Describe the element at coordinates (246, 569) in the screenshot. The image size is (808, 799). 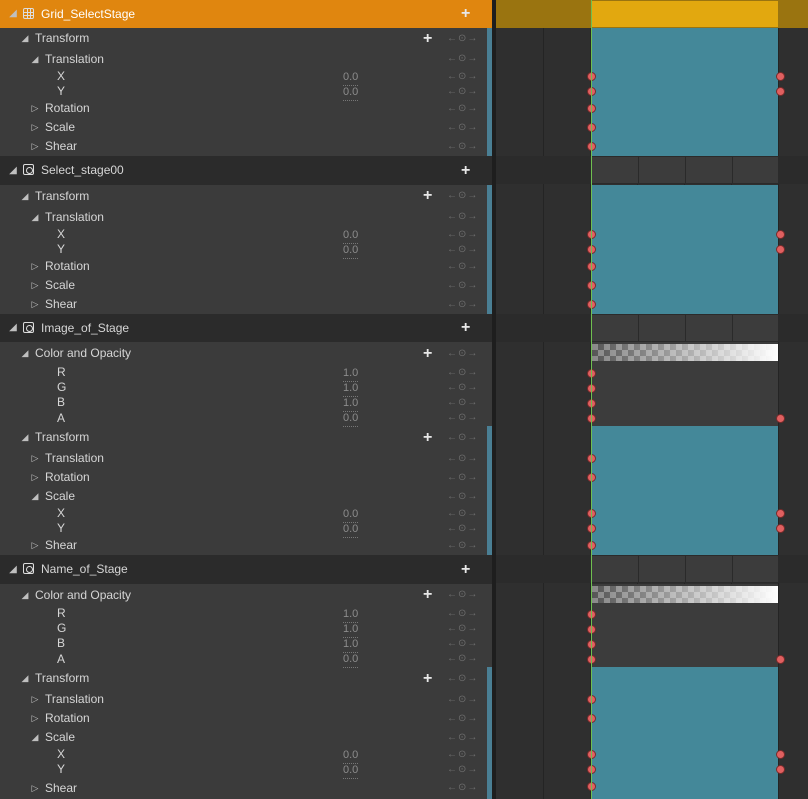
I see `track-header: ◢ Name_of_Stage +` at that location.